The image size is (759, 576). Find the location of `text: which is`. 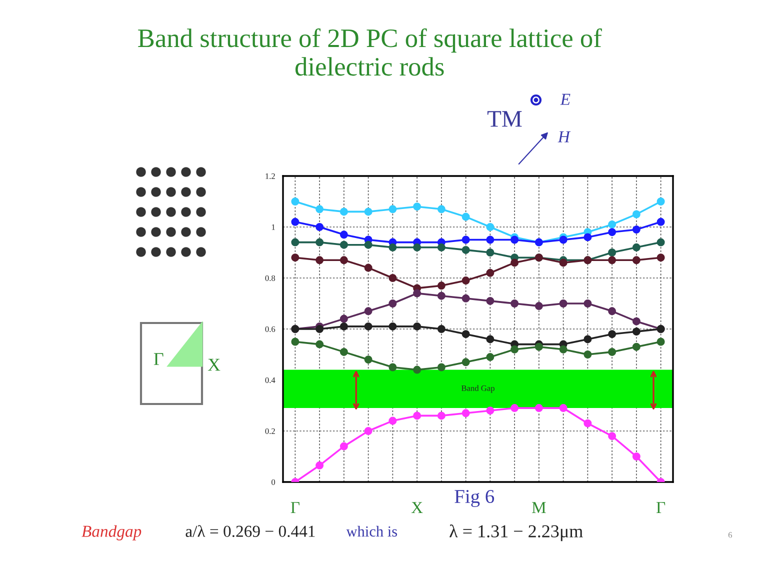

text: which is is located at coordinates (372, 531).